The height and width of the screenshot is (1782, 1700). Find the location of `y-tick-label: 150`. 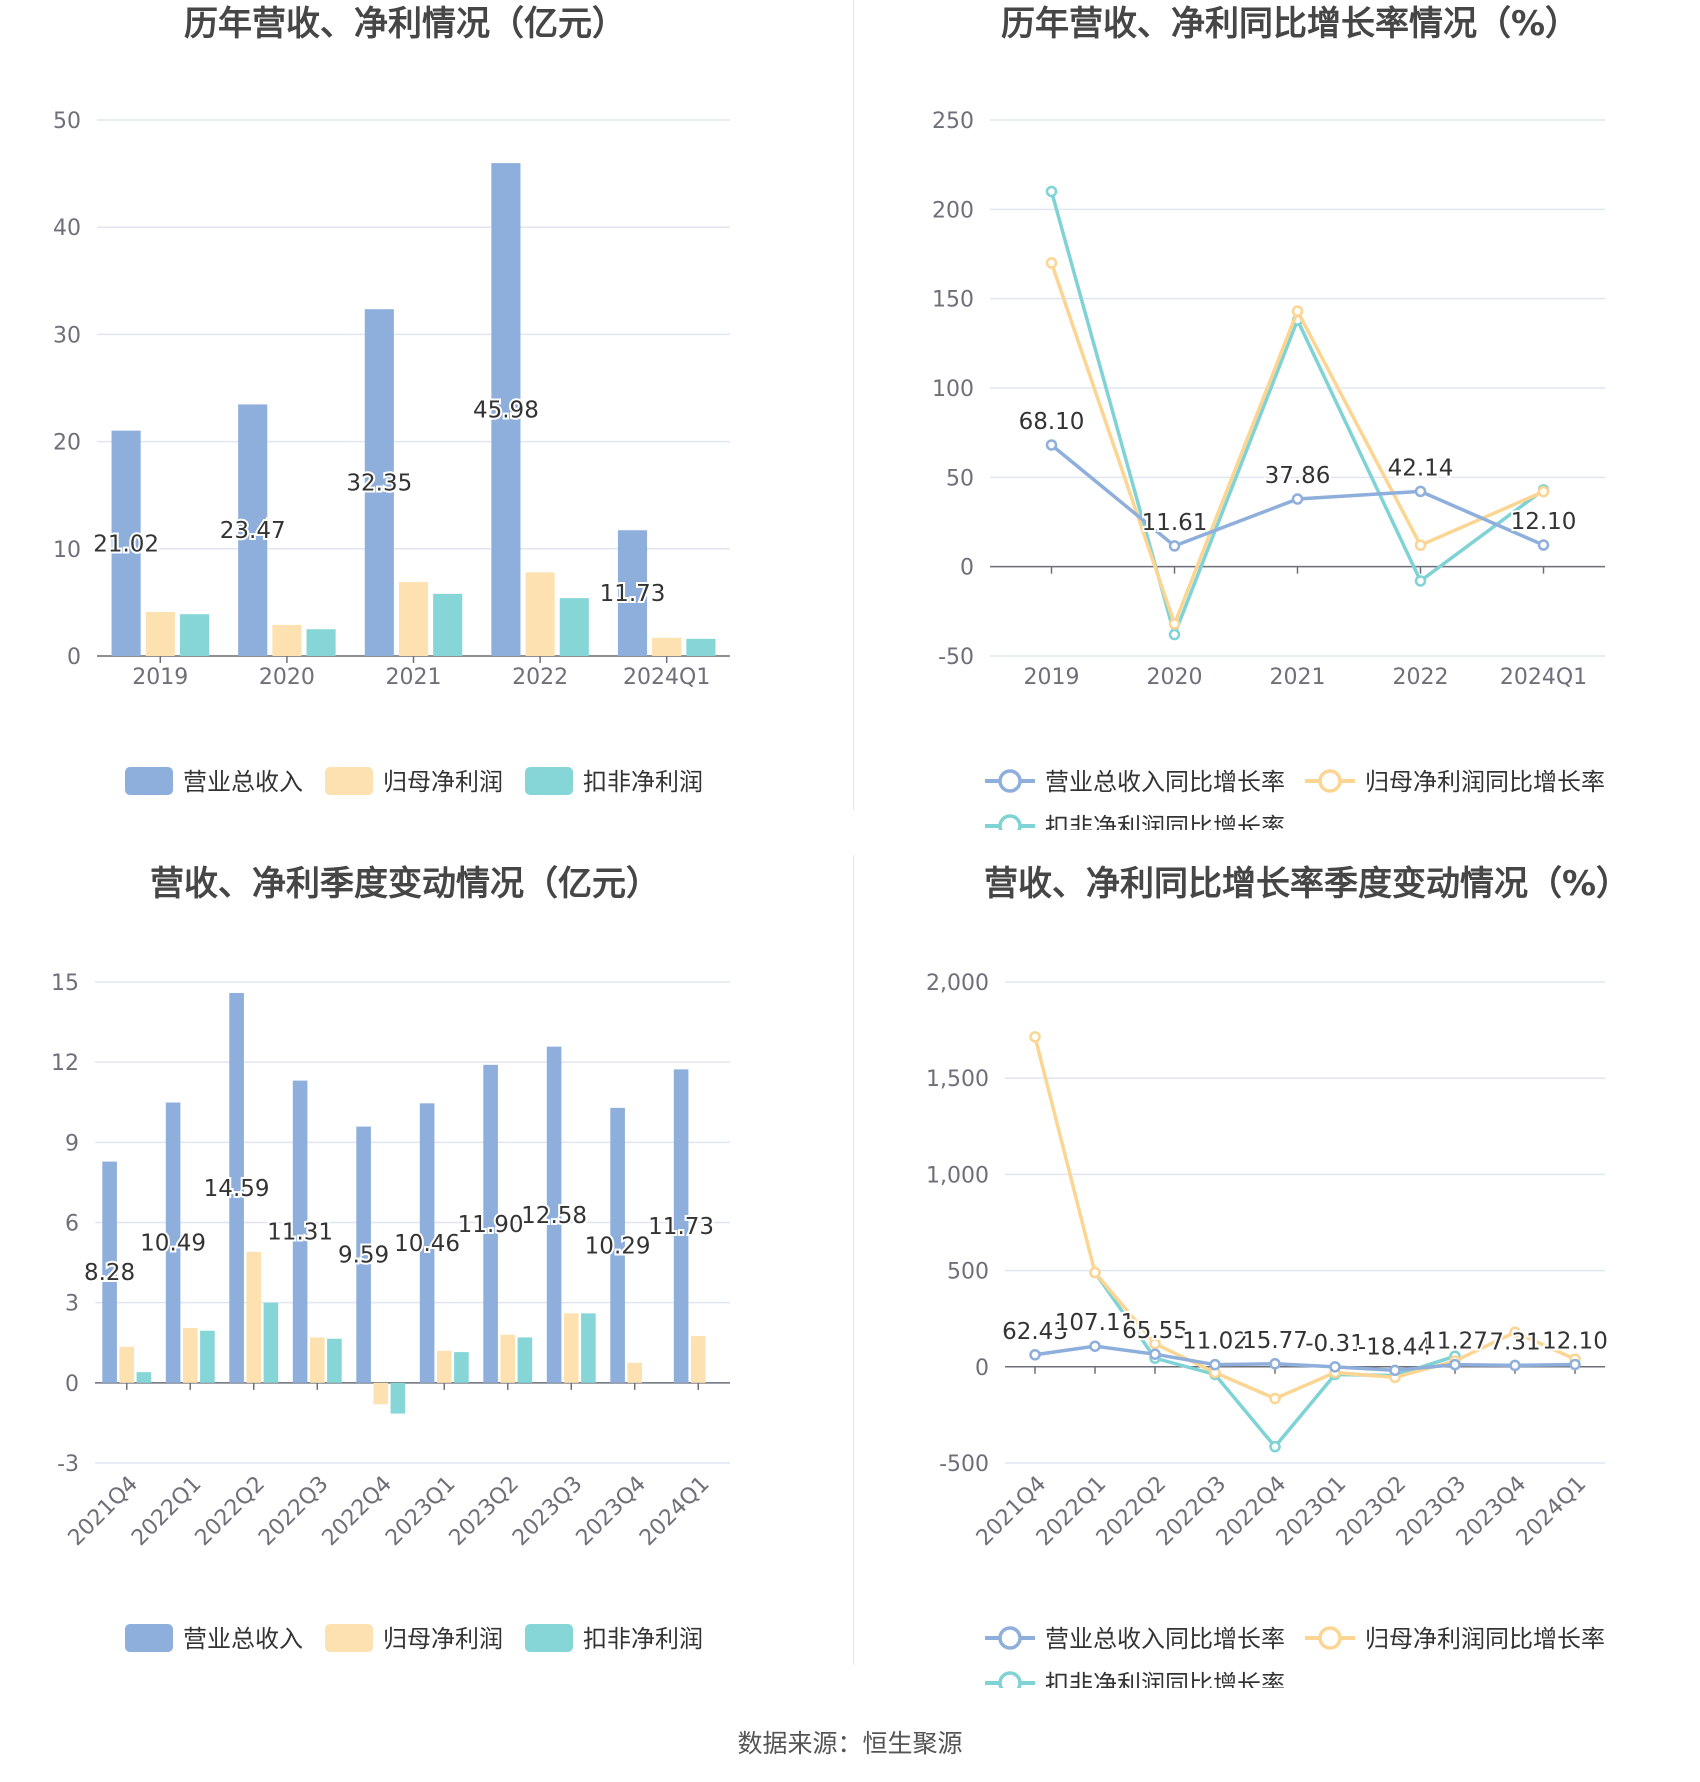

y-tick-label: 150 is located at coordinates (953, 300).